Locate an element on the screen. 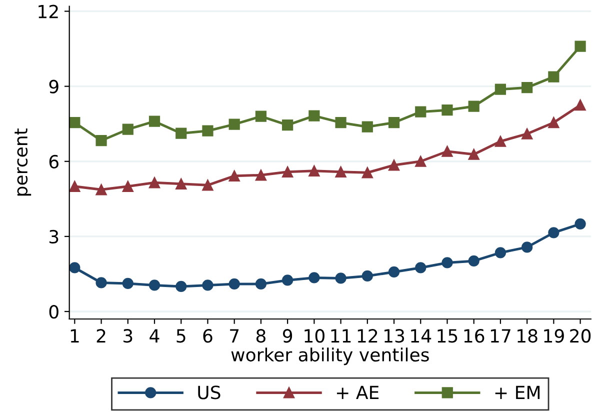 The width and height of the screenshot is (603, 417). x-tick-label: 12 is located at coordinates (368, 335).